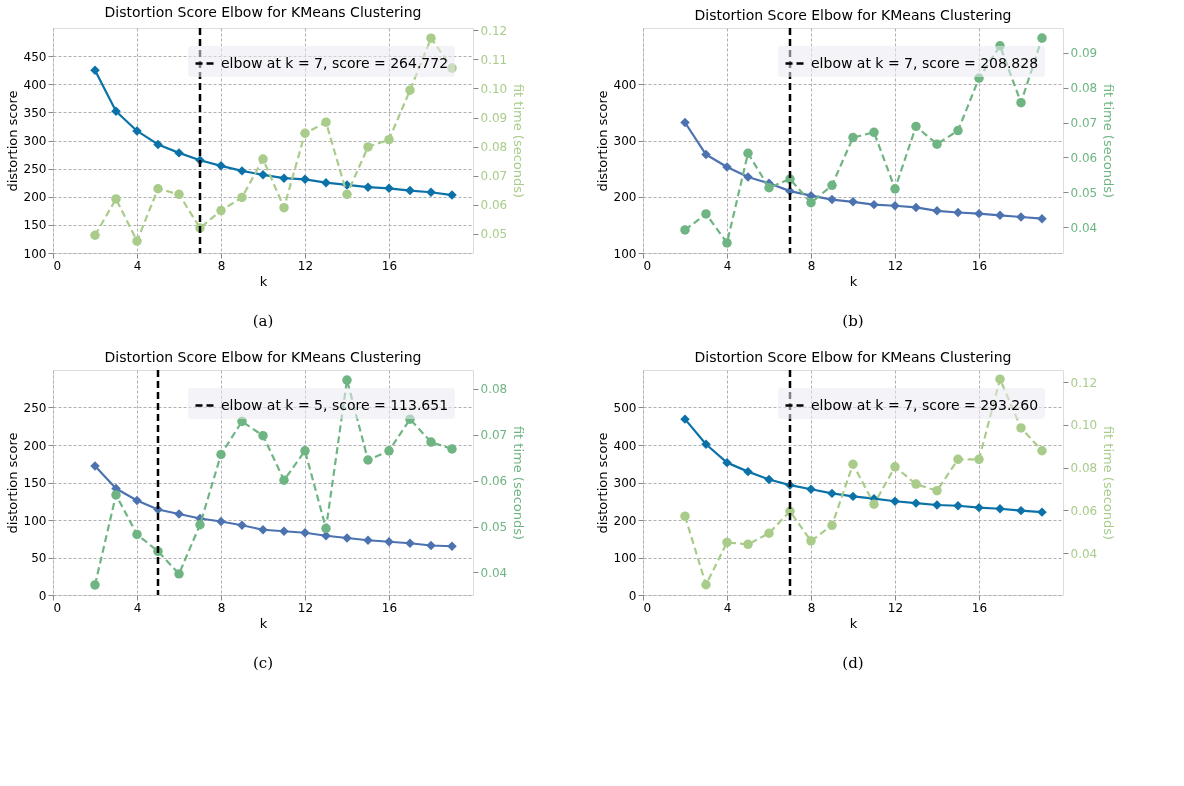 The width and height of the screenshot is (1184, 786). Describe the element at coordinates (42, 595) in the screenshot. I see `y-tick-label: 0` at that location.